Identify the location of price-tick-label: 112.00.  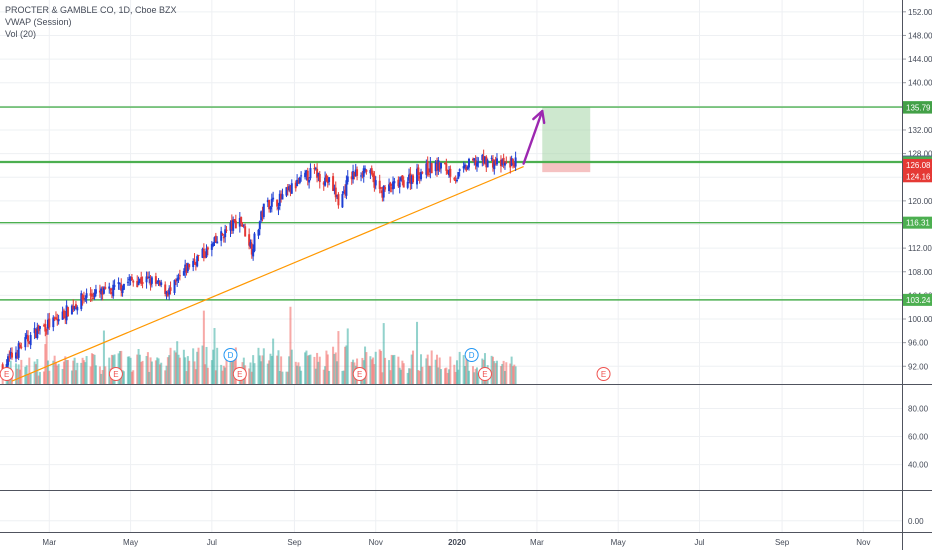
(920, 248).